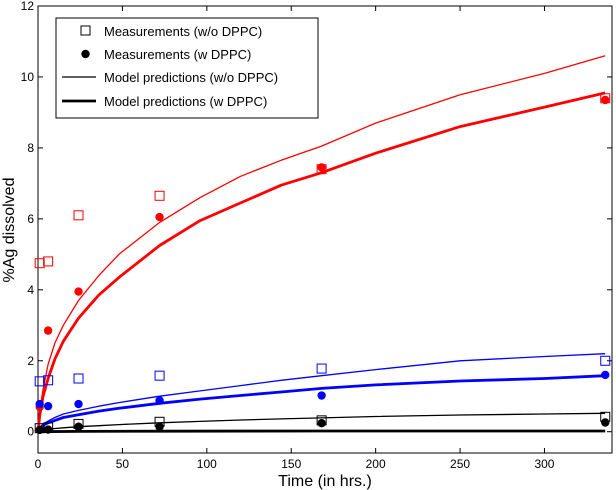 The image size is (616, 490). I want to click on x-tick-label: 0, so click(38, 464).